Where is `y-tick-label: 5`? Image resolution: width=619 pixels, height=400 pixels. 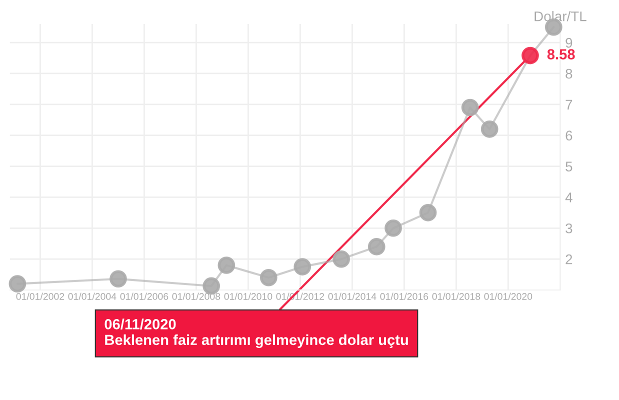 y-tick-label: 5 is located at coordinates (569, 167).